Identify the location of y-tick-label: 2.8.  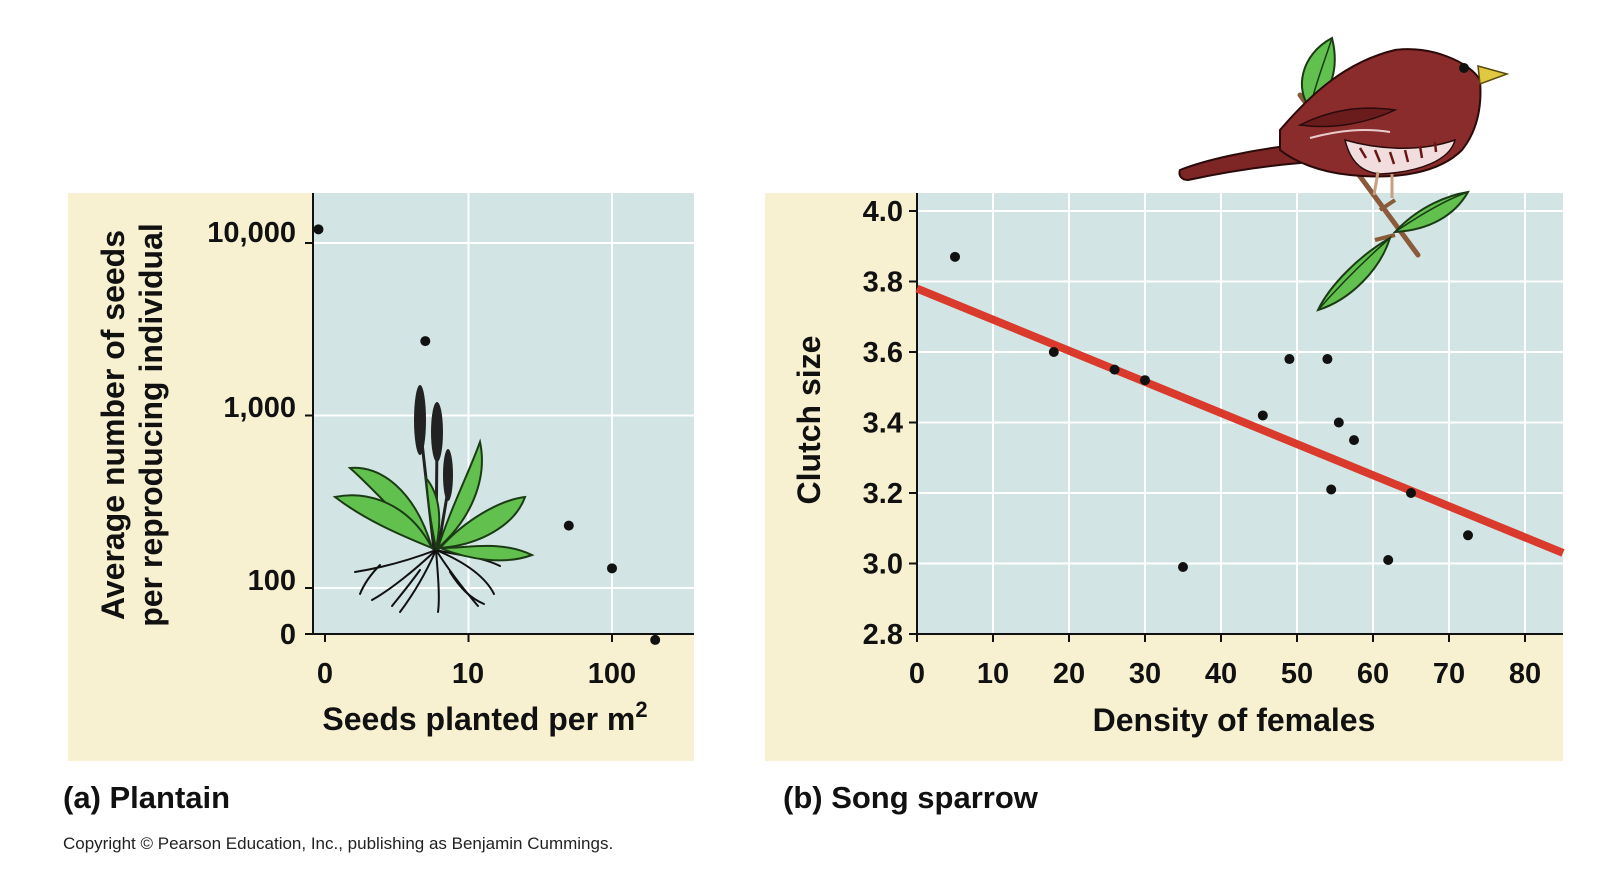
(883, 635).